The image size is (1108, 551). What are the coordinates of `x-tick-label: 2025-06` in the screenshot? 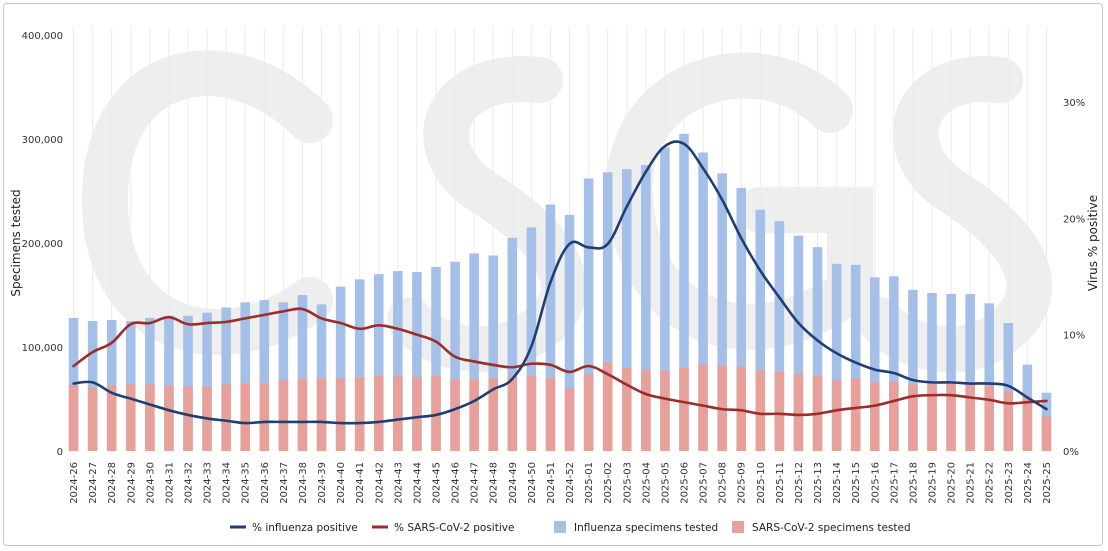 It's located at (685, 483).